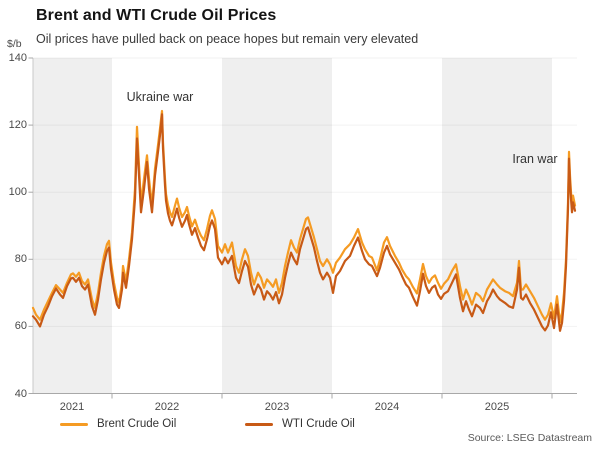 The width and height of the screenshot is (600, 449). Describe the element at coordinates (160, 97) in the screenshot. I see `annotation-ukraine-war: Ukraine war` at that location.